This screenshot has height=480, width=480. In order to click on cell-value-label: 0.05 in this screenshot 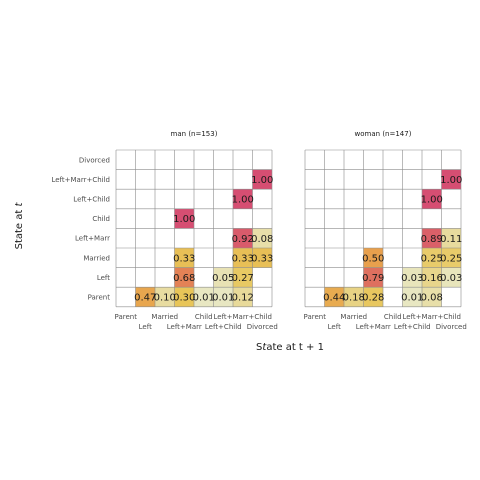, I will do `click(223, 278)`.